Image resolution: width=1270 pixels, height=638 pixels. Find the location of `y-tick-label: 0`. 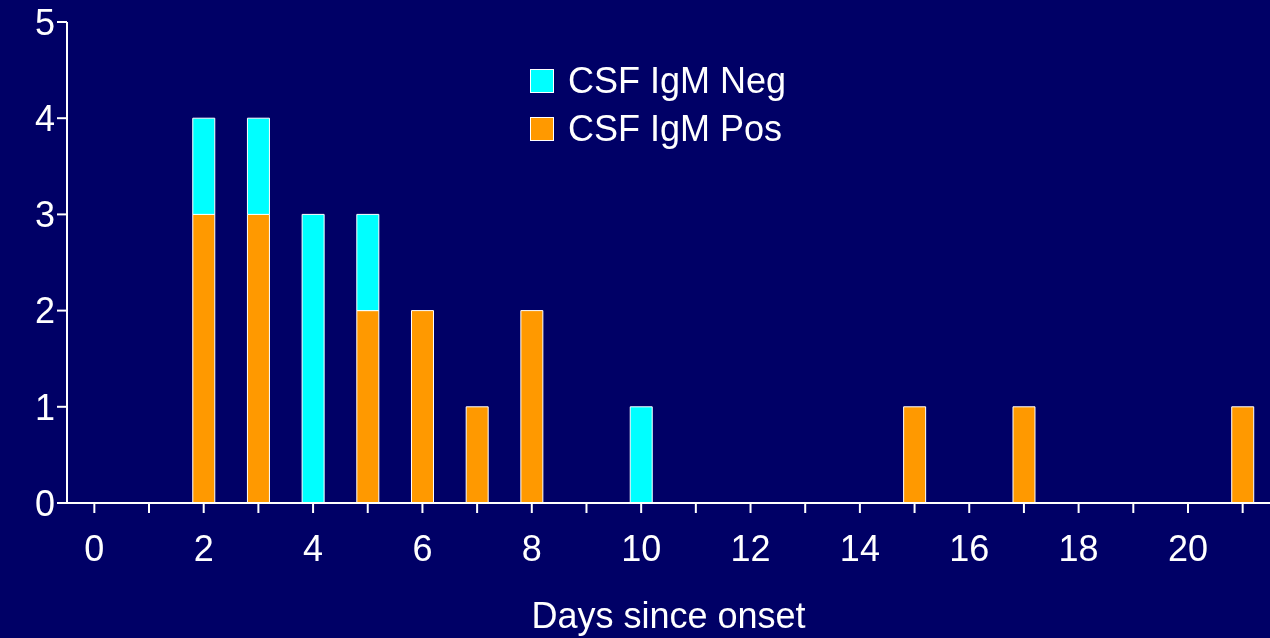

y-tick-label: 0 is located at coordinates (44, 503).